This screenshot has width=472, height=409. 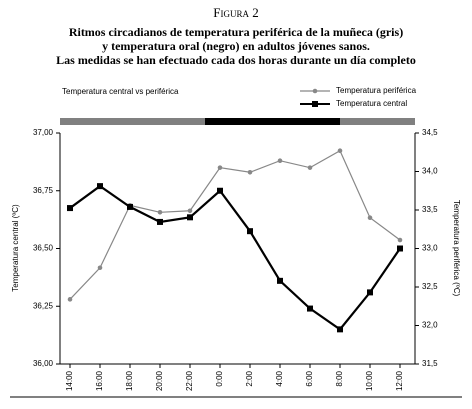 I want to click on y2-tick-label: 34,0, so click(x=430, y=171).